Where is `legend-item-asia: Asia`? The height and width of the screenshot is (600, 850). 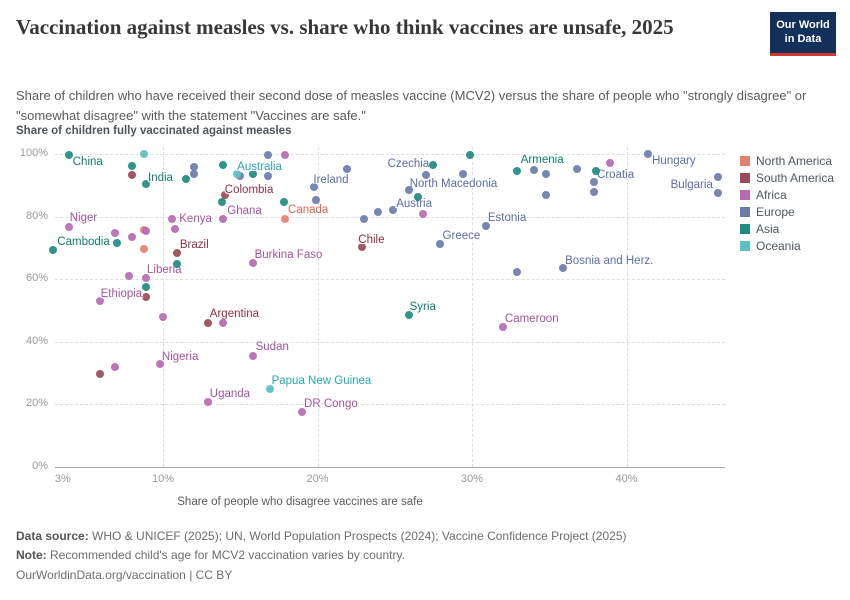
legend-item-asia: Asia is located at coordinates (787, 228).